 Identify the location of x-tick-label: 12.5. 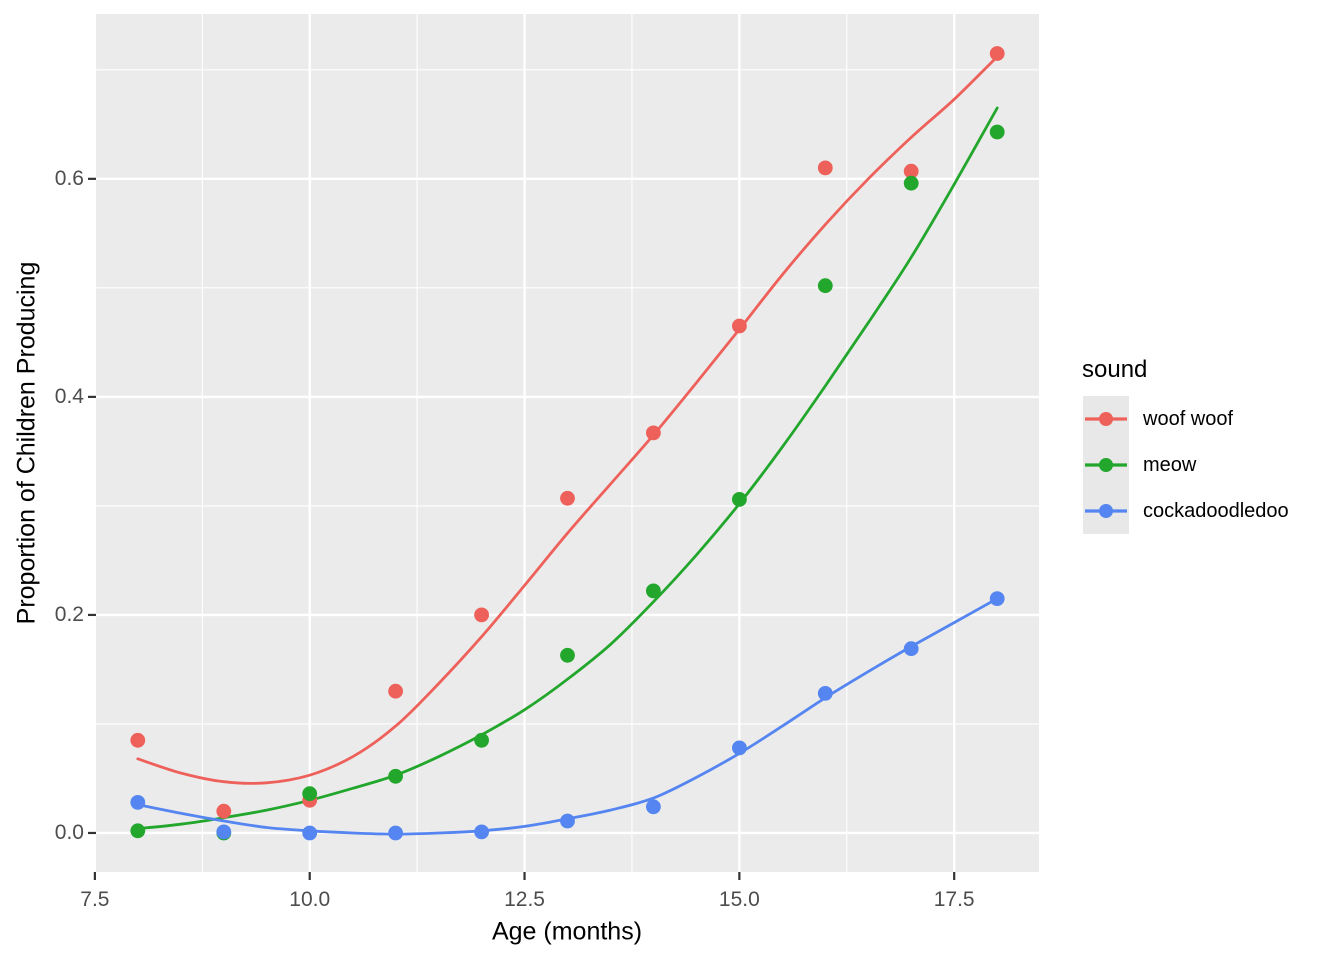
(524, 899).